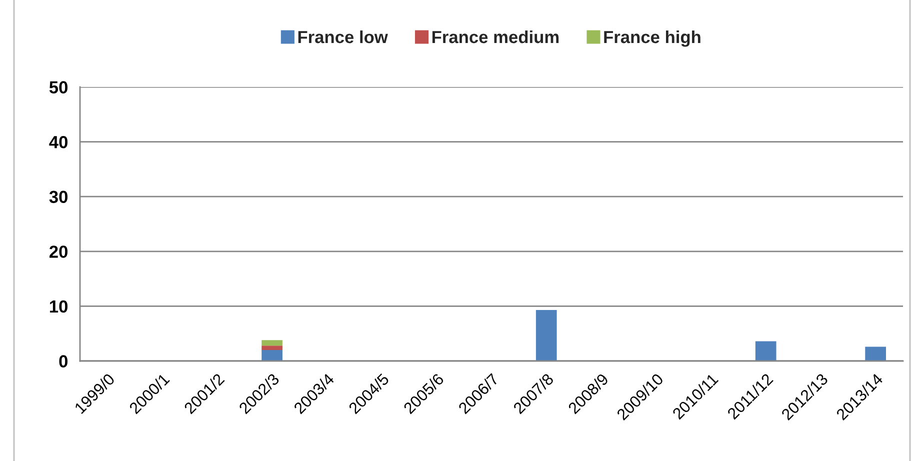 The width and height of the screenshot is (922, 461). I want to click on legend-label: France medium, so click(495, 37).